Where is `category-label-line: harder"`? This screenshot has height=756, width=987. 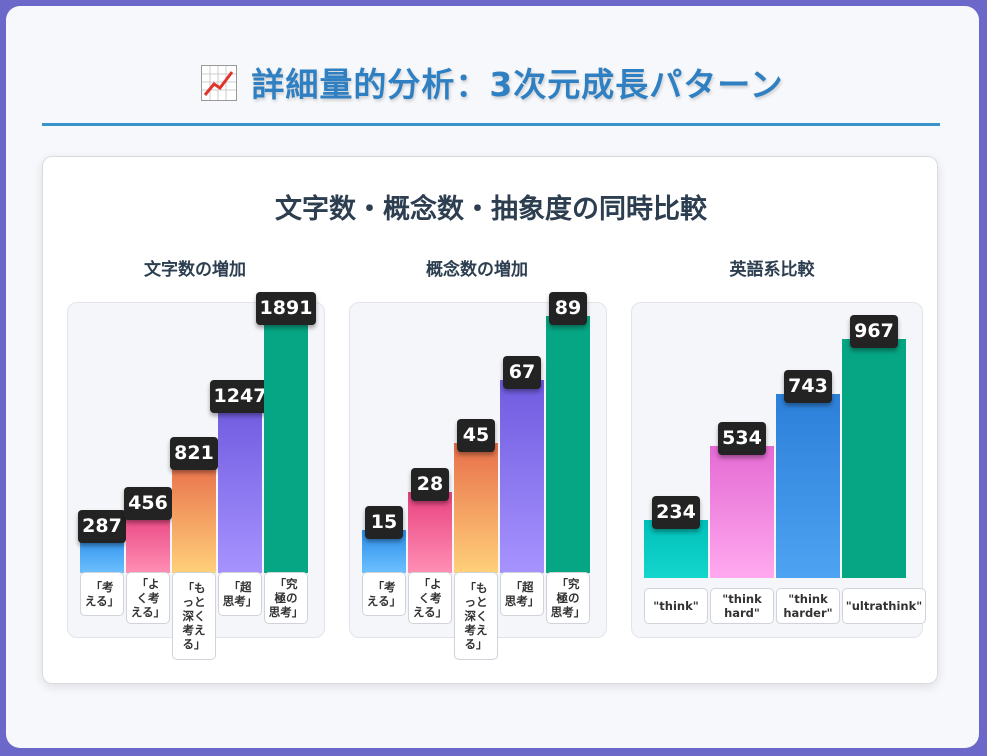 category-label-line: harder" is located at coordinates (808, 613).